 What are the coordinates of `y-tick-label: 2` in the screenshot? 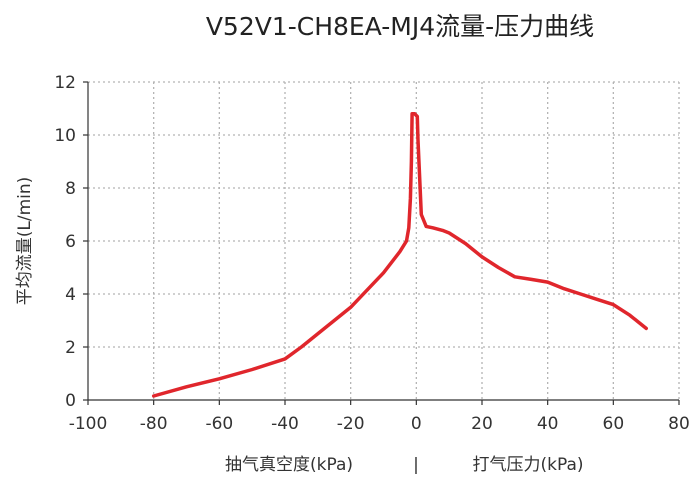 It's located at (70, 348).